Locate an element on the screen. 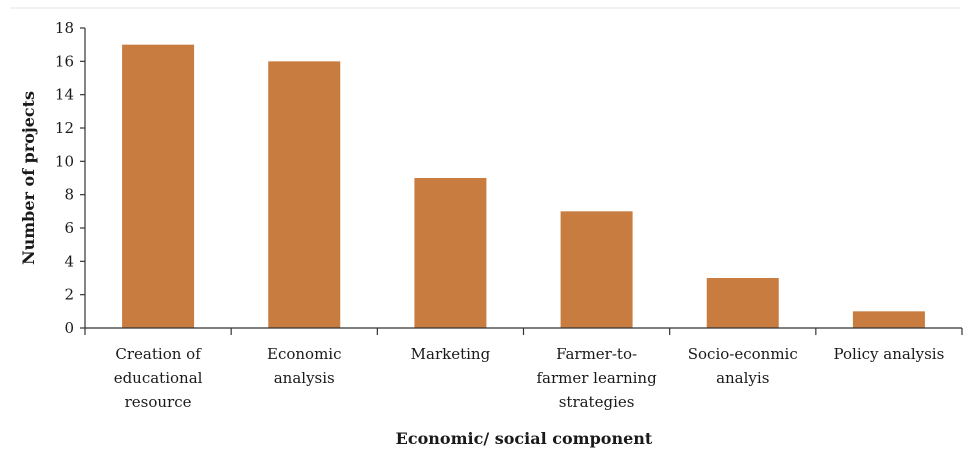  x-category-label: Creation of is located at coordinates (158, 354).